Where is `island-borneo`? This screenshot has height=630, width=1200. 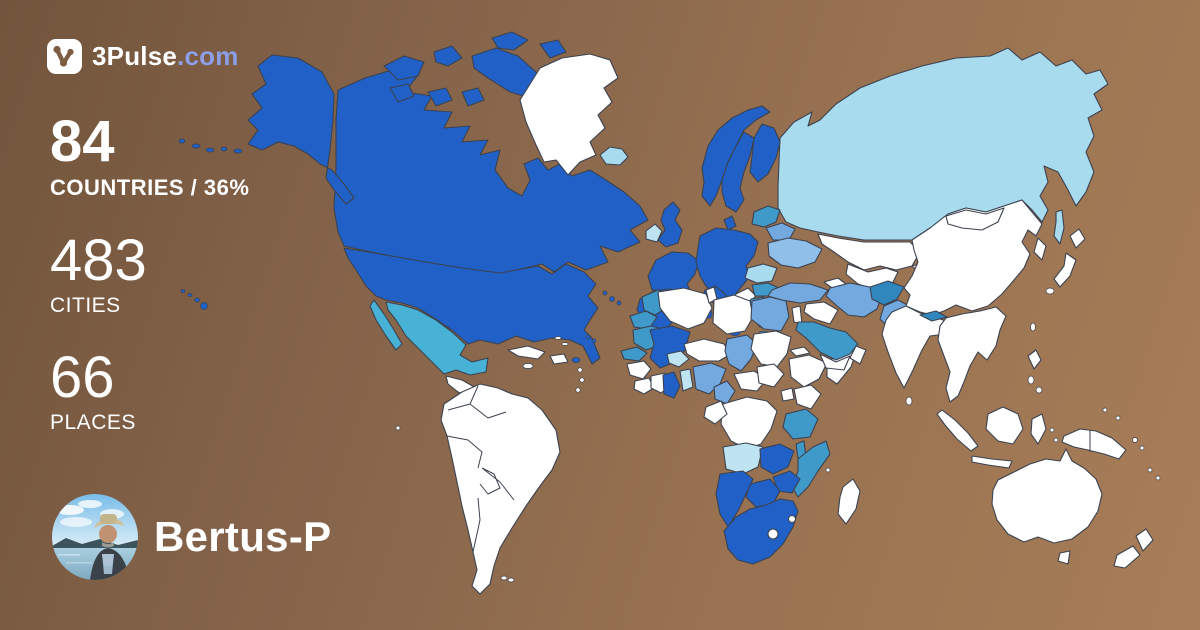
island-borneo is located at coordinates (1004, 425).